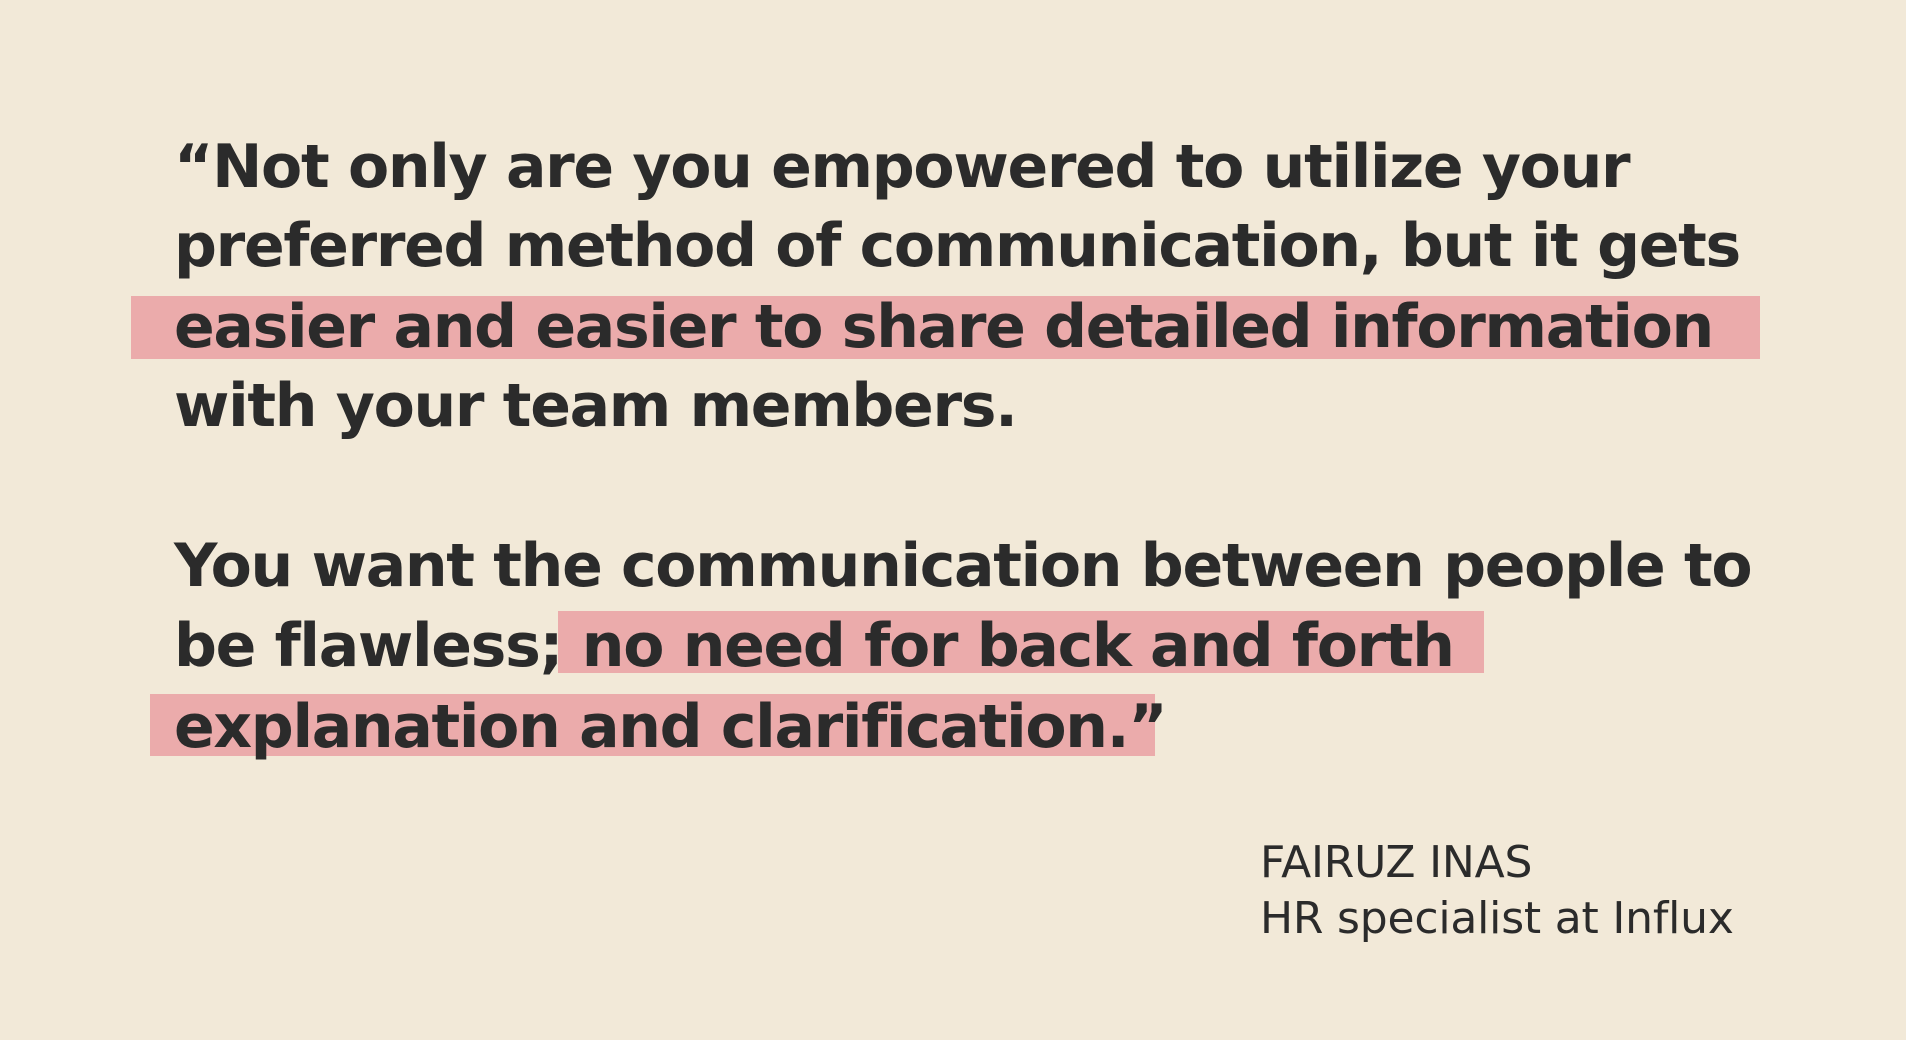 The height and width of the screenshot is (1040, 1906). What do you see at coordinates (596, 406) in the screenshot?
I see `quote-line: with your team members.` at bounding box center [596, 406].